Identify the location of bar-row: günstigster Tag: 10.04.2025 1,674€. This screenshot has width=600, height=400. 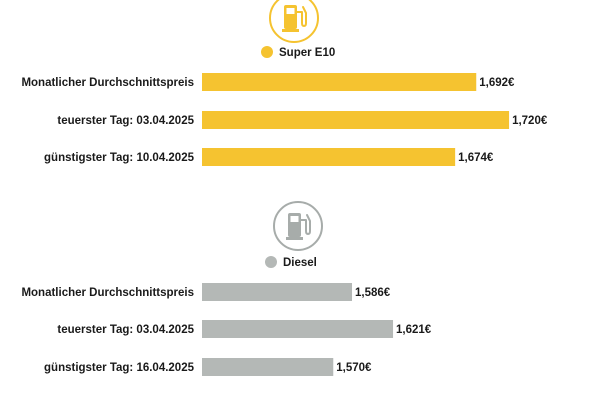
(269, 157).